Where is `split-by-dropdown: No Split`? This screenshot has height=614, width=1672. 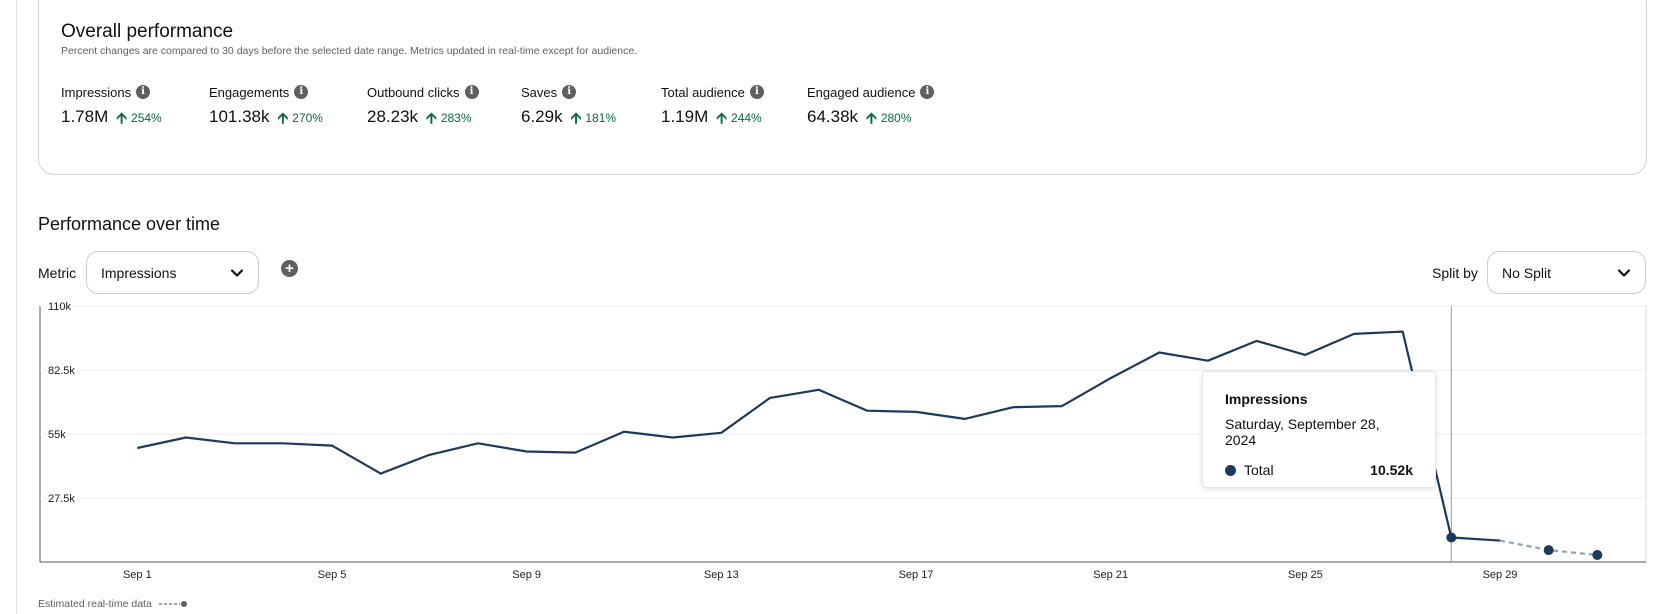 split-by-dropdown: No Split is located at coordinates (1566, 272).